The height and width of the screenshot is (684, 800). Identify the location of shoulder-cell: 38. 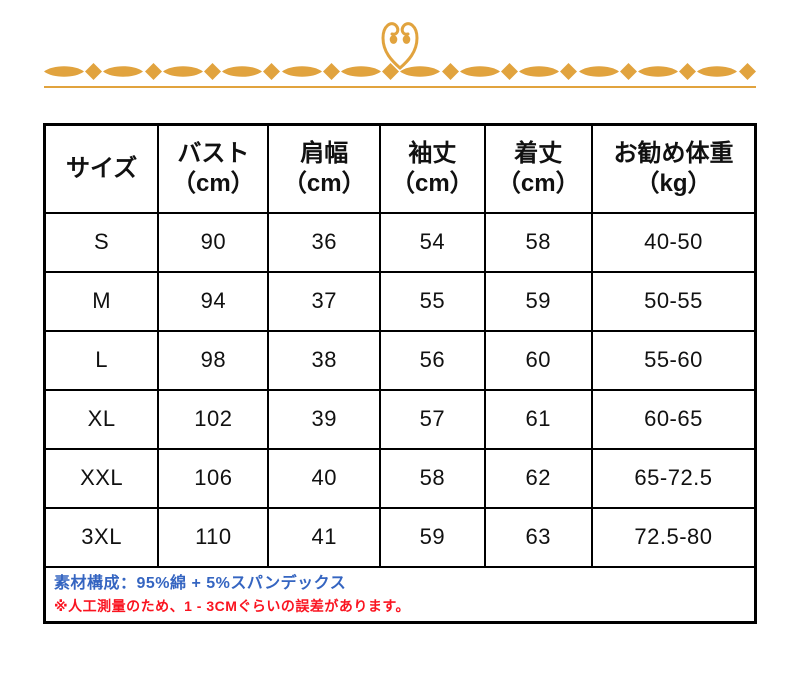
(324, 360).